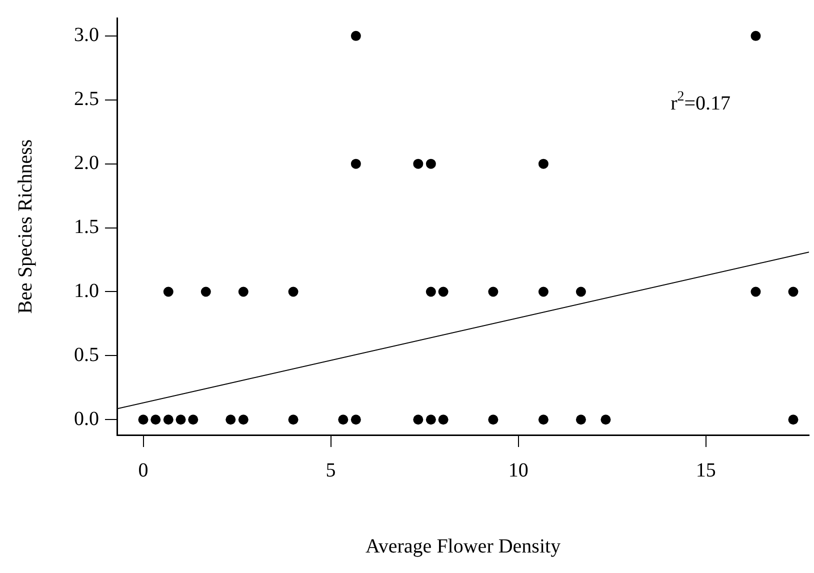 The image size is (814, 573). Describe the element at coordinates (86, 291) in the screenshot. I see `y-tick-label: 1.0` at that location.